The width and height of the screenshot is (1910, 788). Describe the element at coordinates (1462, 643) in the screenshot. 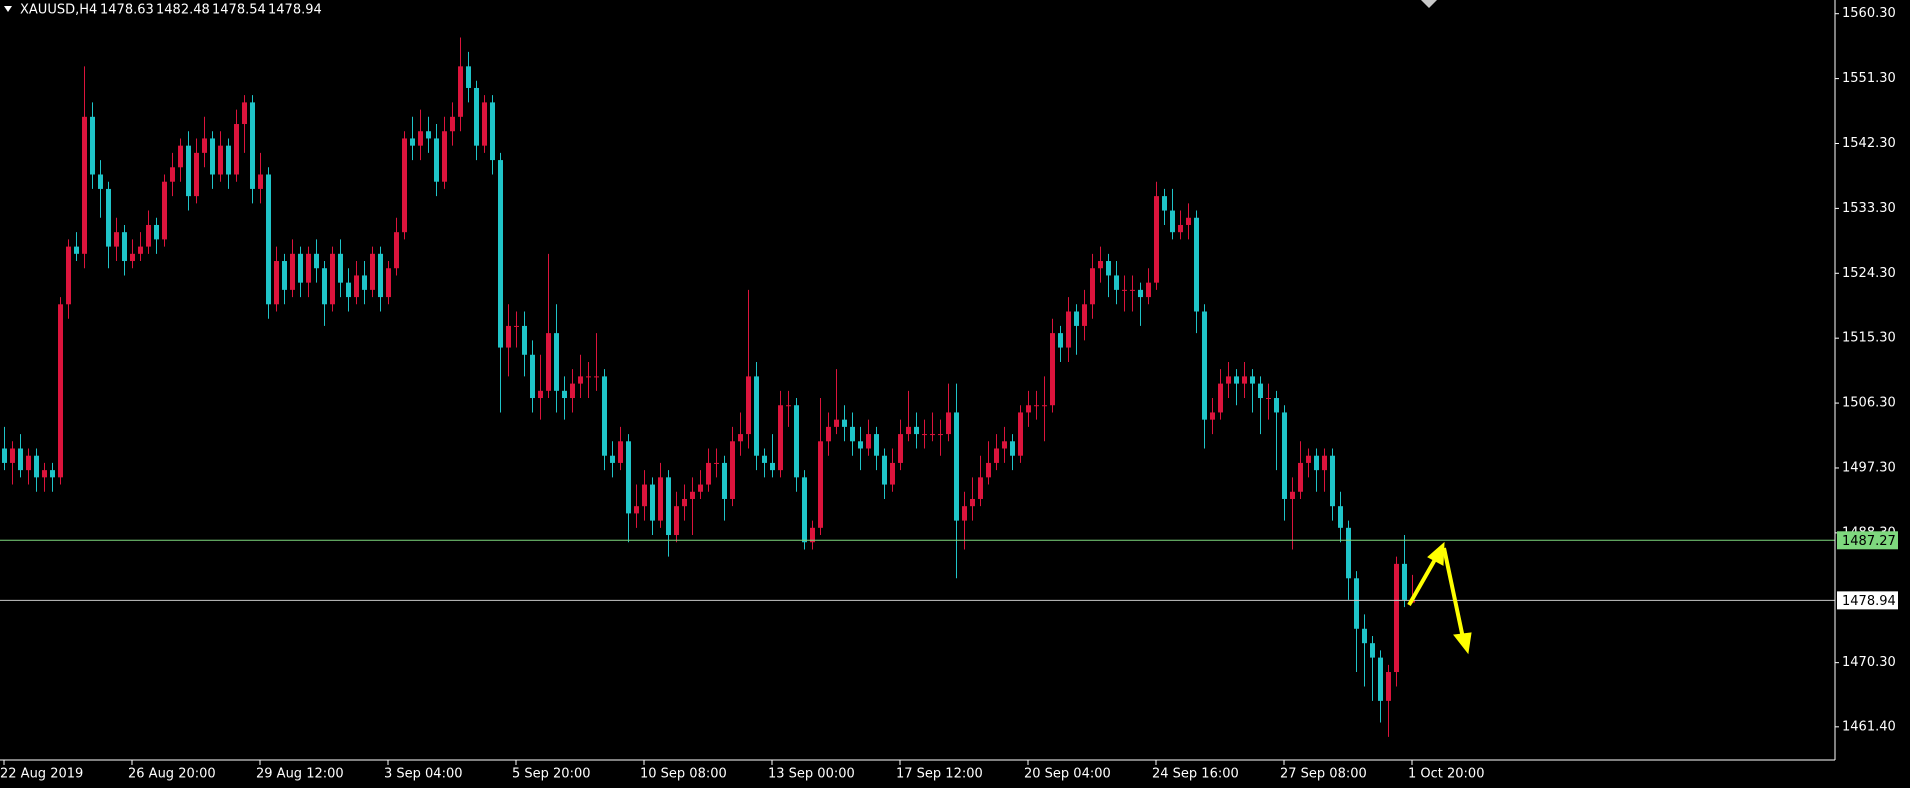

I see `arrow-head` at that location.